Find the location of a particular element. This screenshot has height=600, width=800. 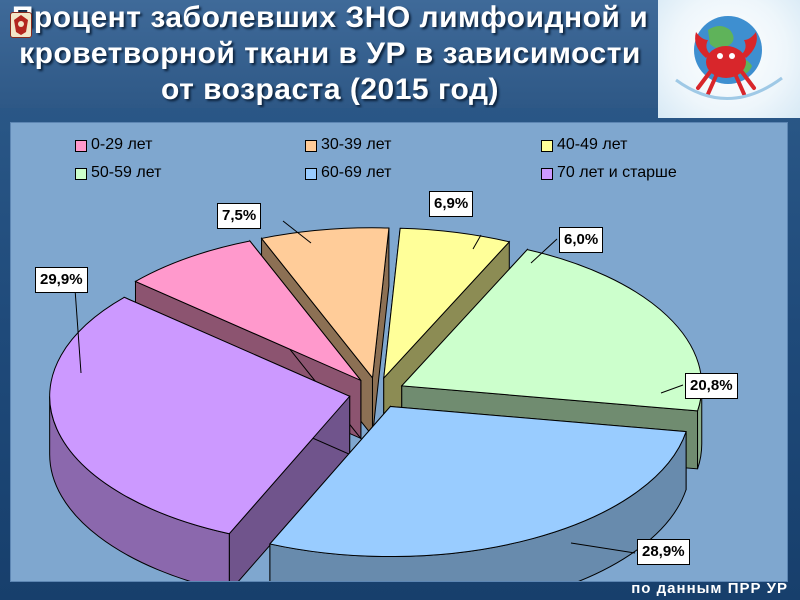

leader-line-70-plus is located at coordinates (78, 331).